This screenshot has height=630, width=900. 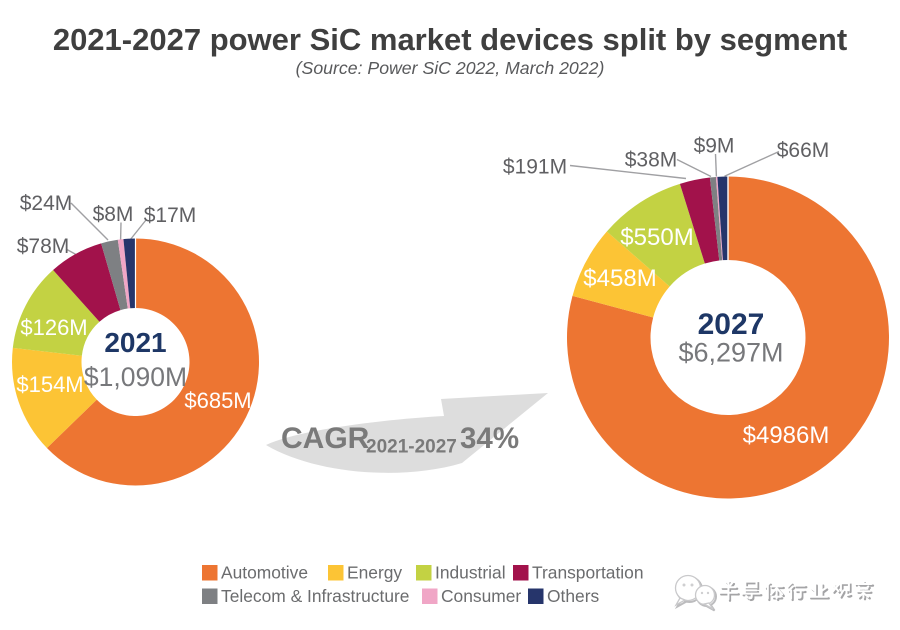 I want to click on svg-text: Others, so click(x=573, y=596).